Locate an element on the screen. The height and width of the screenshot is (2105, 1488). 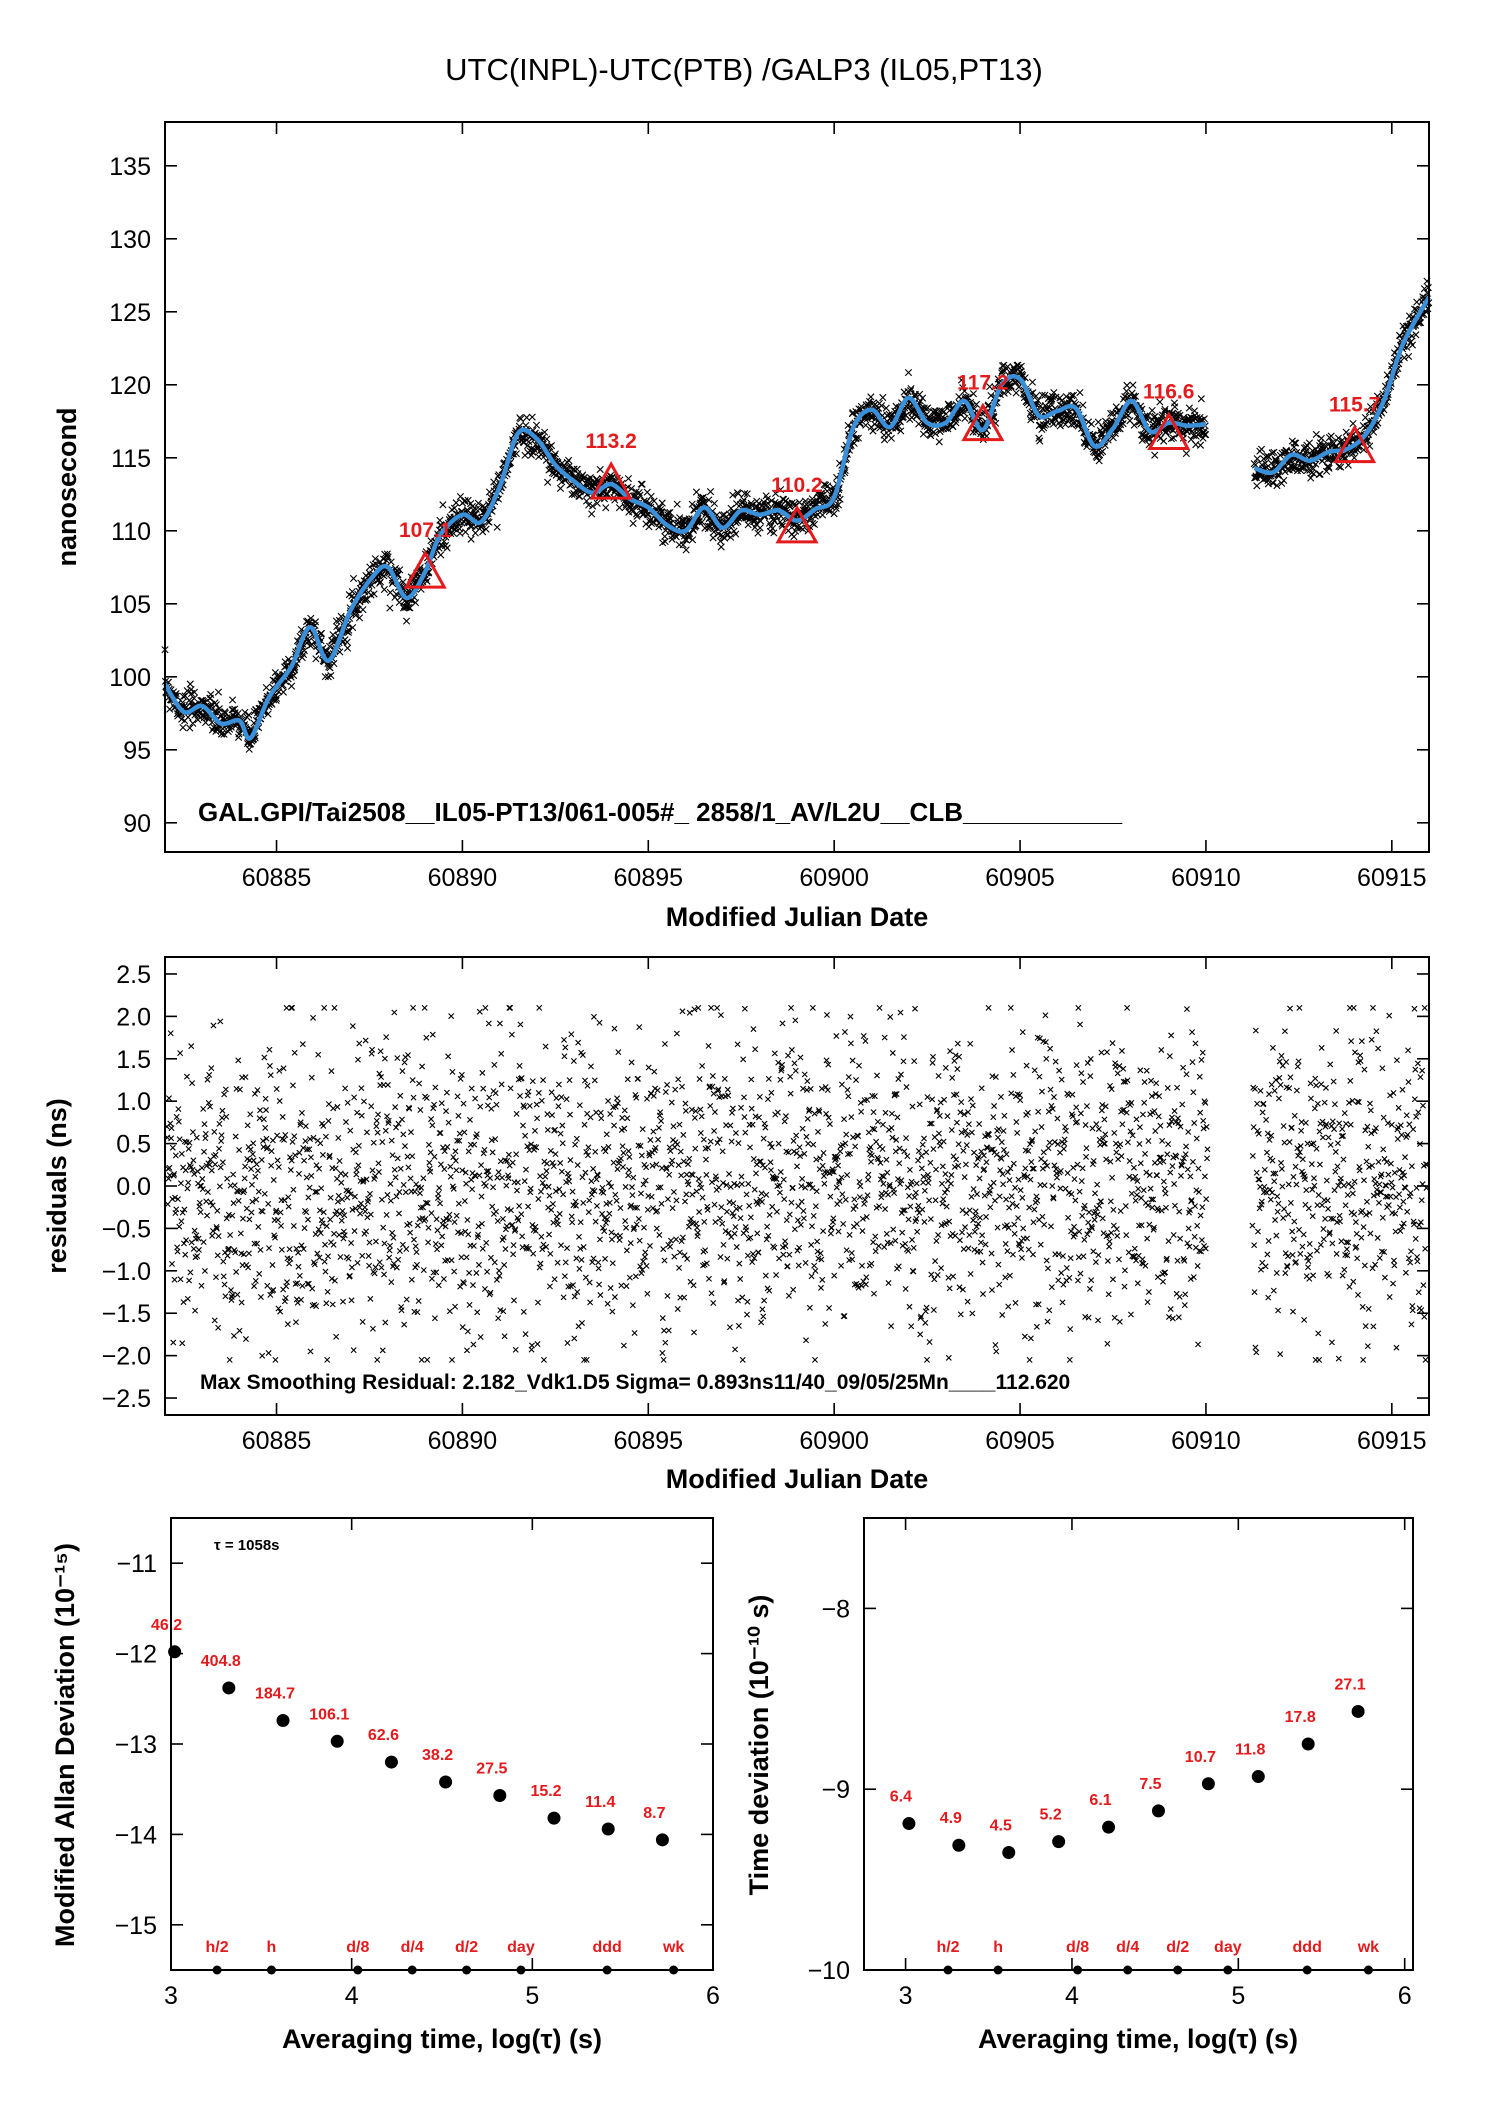
calibration-marker-label: 116.6 is located at coordinates (1168, 391).